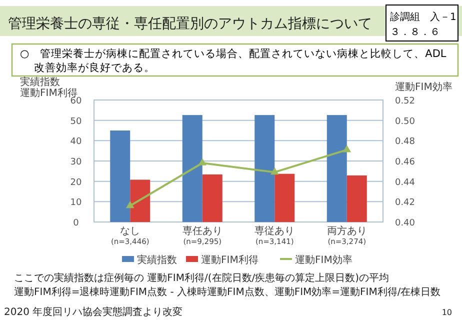 This screenshot has width=462, height=320. I want to click on y2-tick-label: 0.52, so click(405, 101).